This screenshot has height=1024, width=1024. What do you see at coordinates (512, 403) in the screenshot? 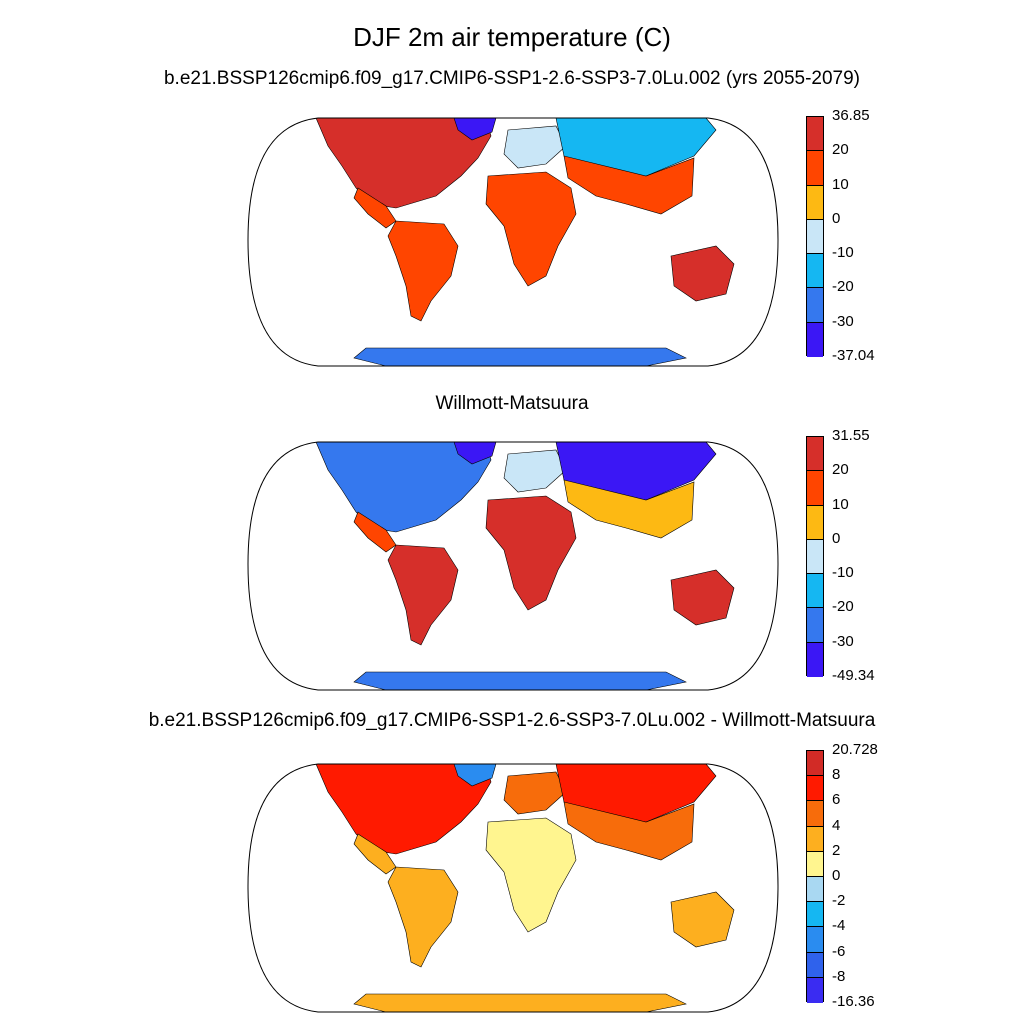
I see `panel-2-title: Willmott-Matsuura` at bounding box center [512, 403].